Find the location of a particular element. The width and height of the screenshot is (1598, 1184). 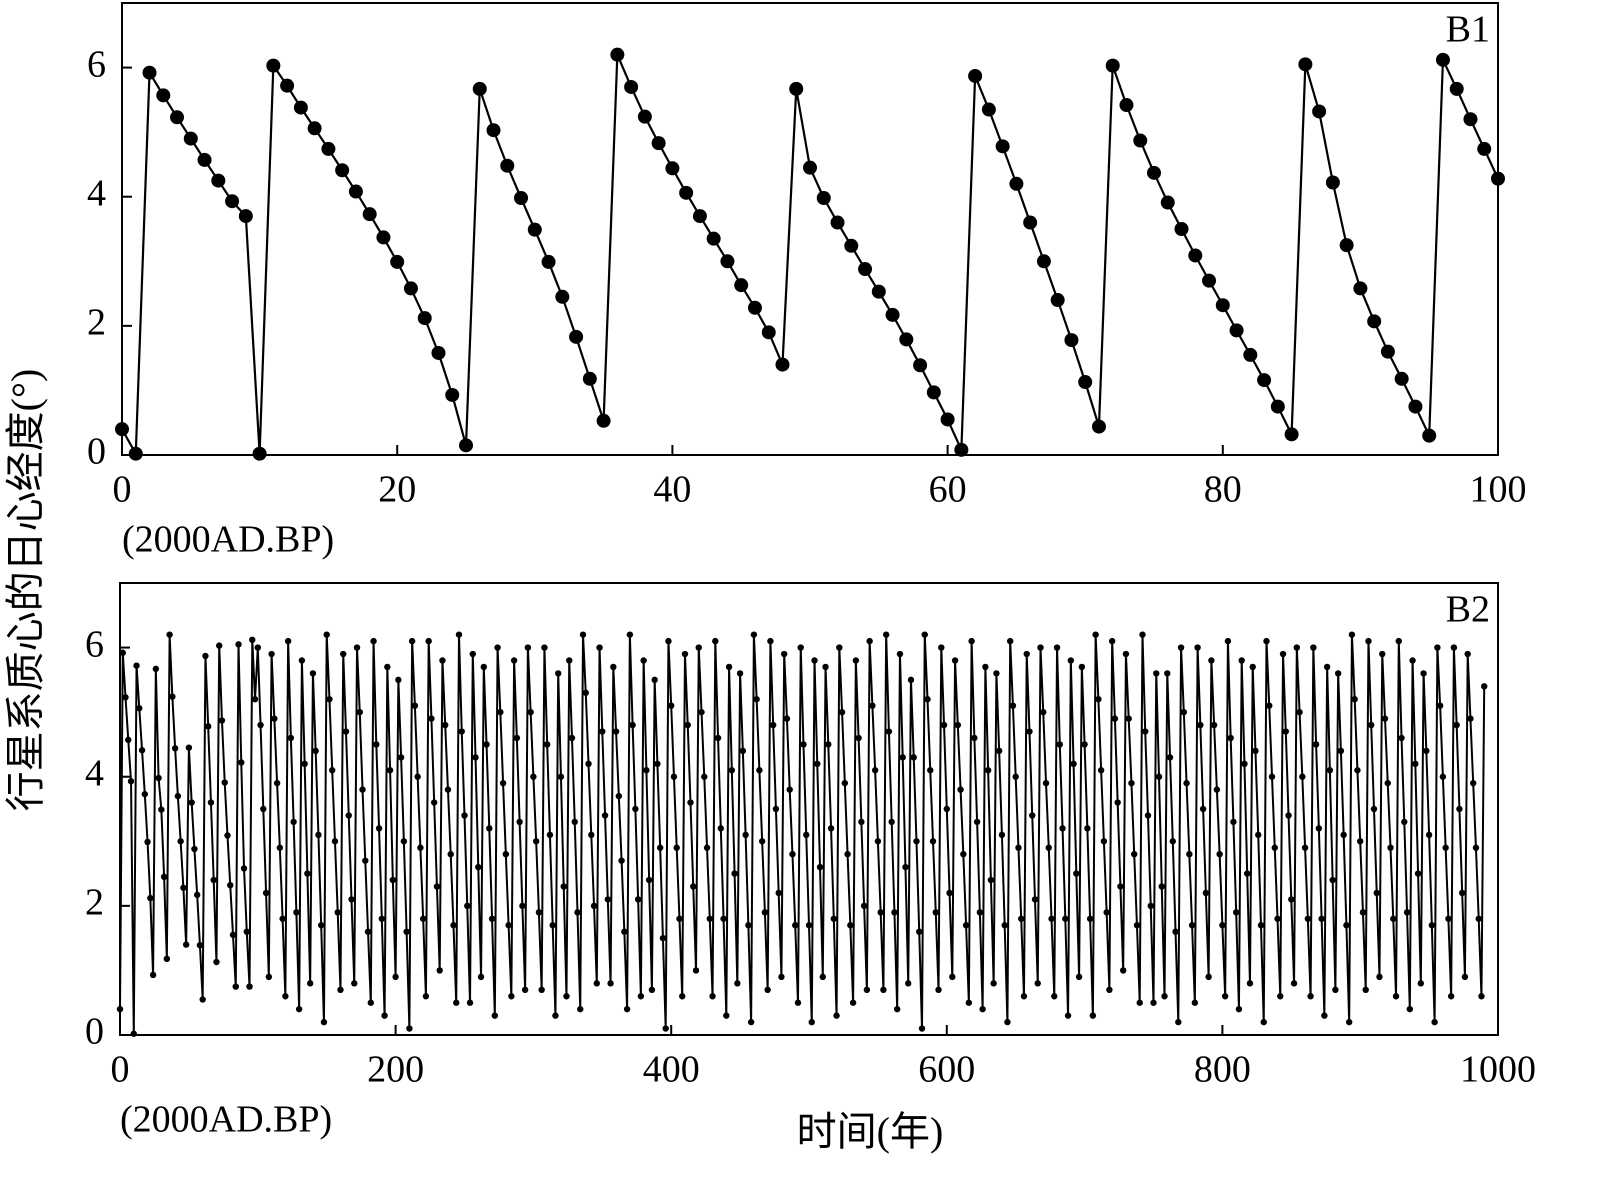

x-tick-label: 20 is located at coordinates (397, 490).